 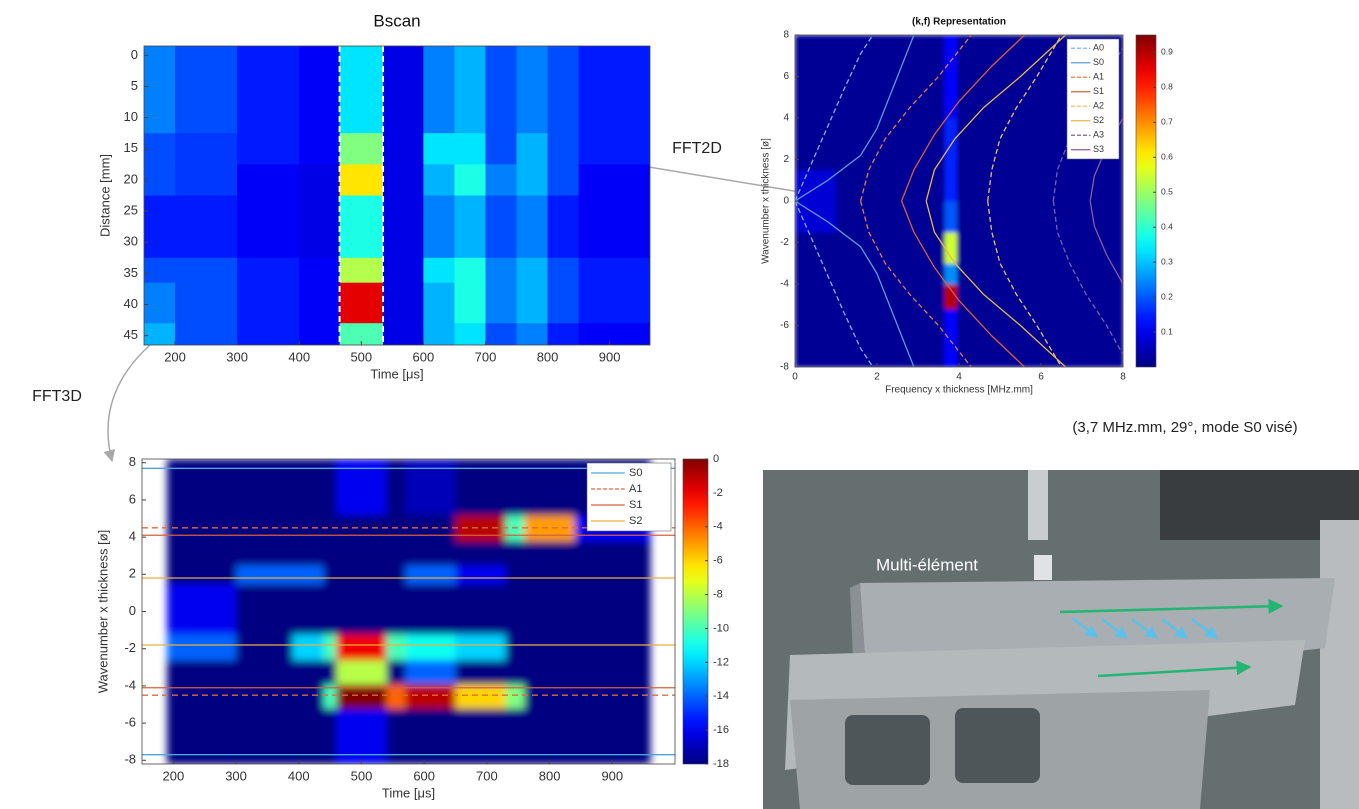 I want to click on x-tick-label: 300, so click(x=237, y=356).